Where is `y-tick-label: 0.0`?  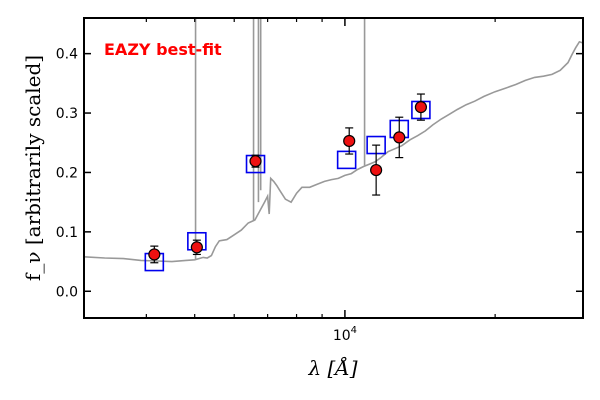
y-tick-label: 0.0 is located at coordinates (67, 292).